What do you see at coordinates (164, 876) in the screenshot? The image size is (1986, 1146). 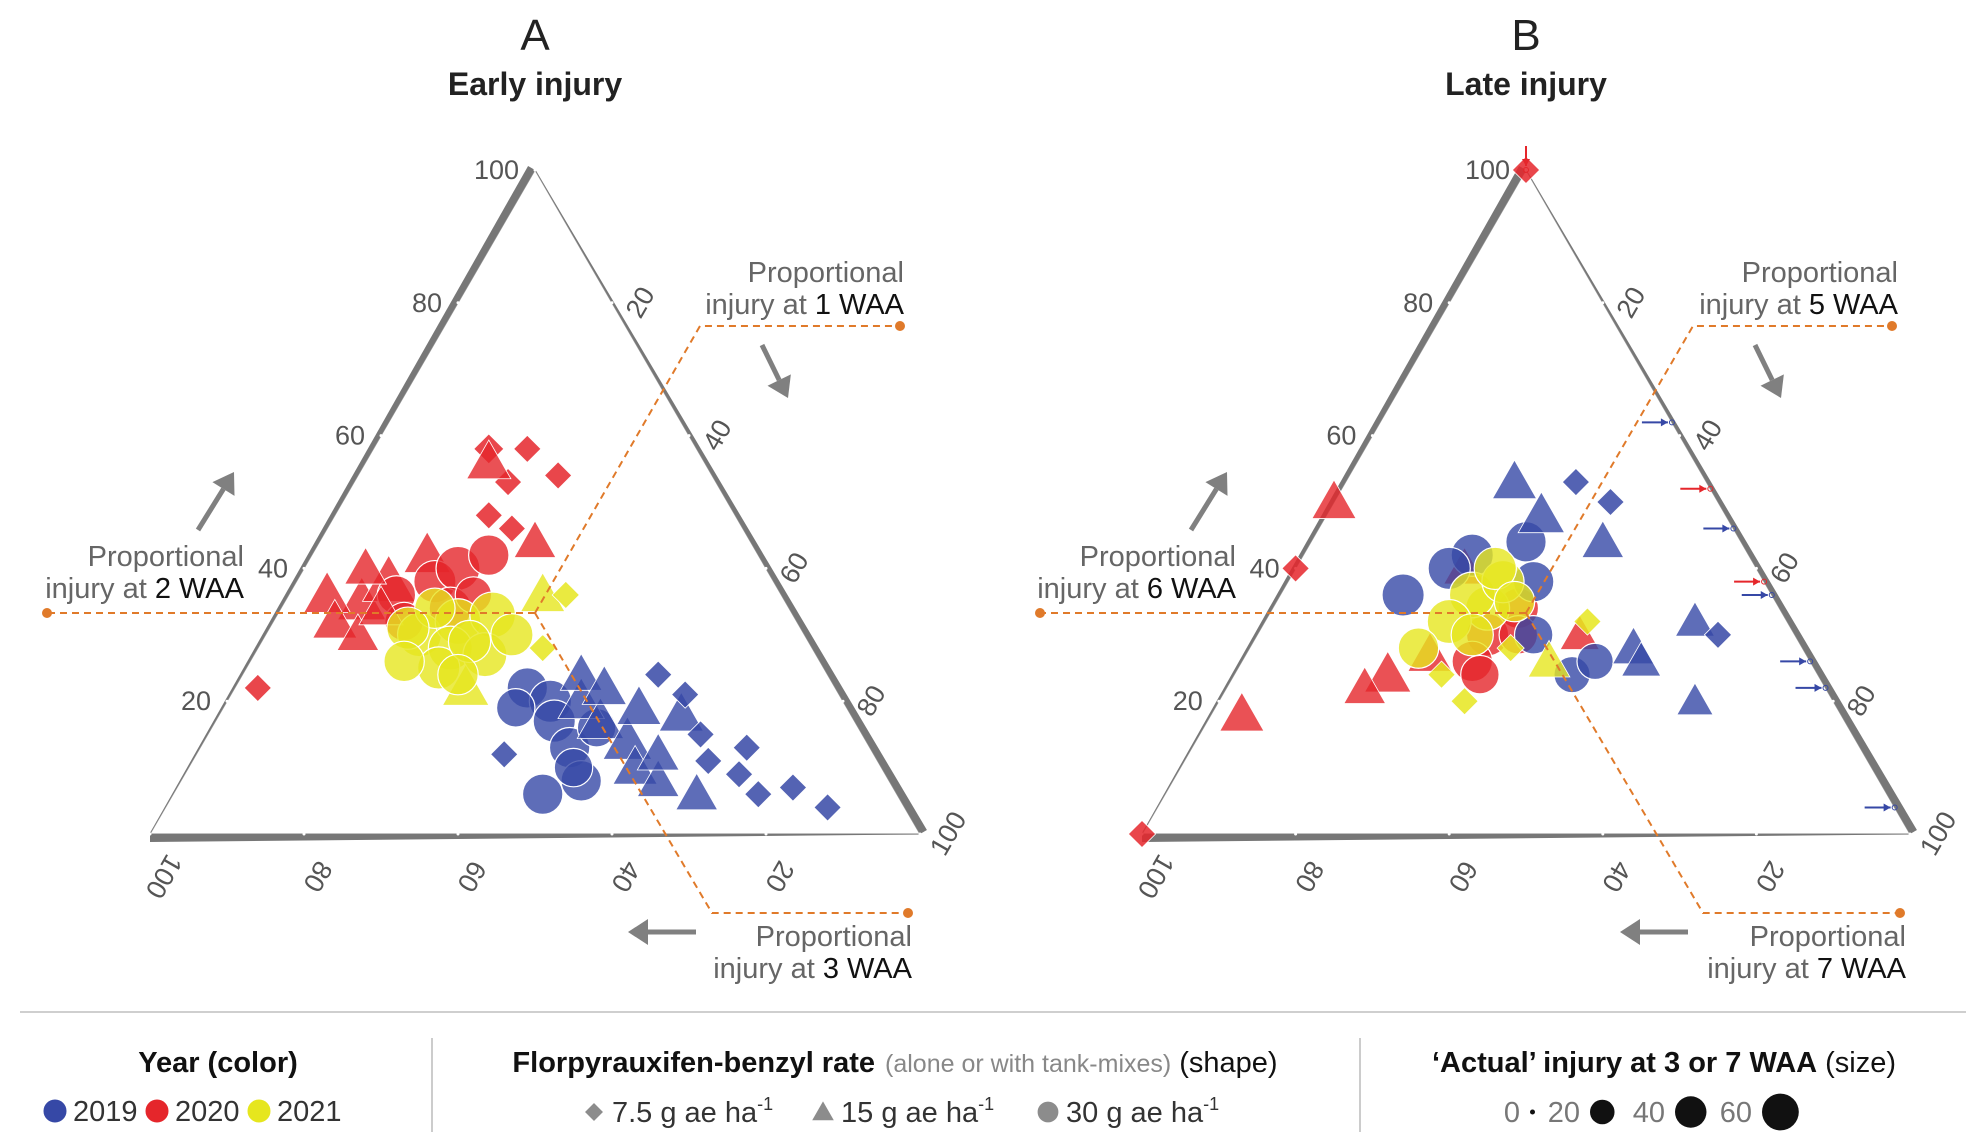 I see `bottom-tick-label: 100` at bounding box center [164, 876].